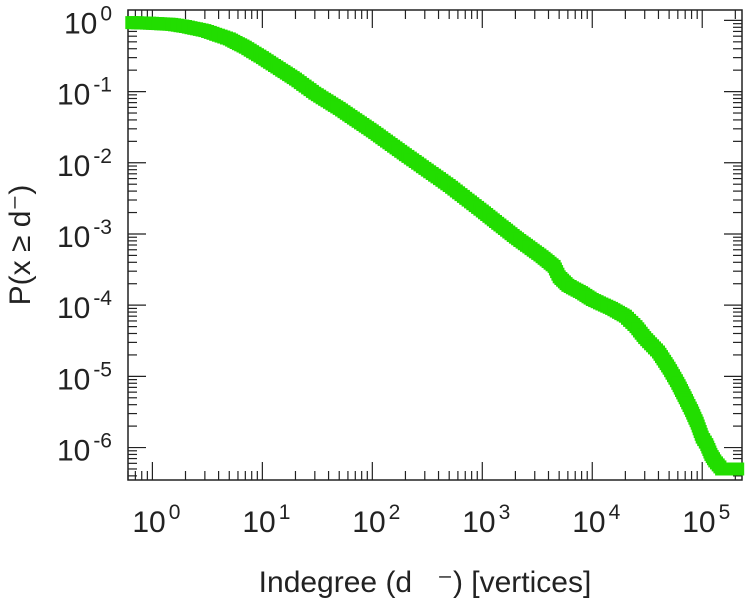 This screenshot has height=600, width=755. Describe the element at coordinates (596, 520) in the screenshot. I see `x-tick-label: 10 4` at that location.